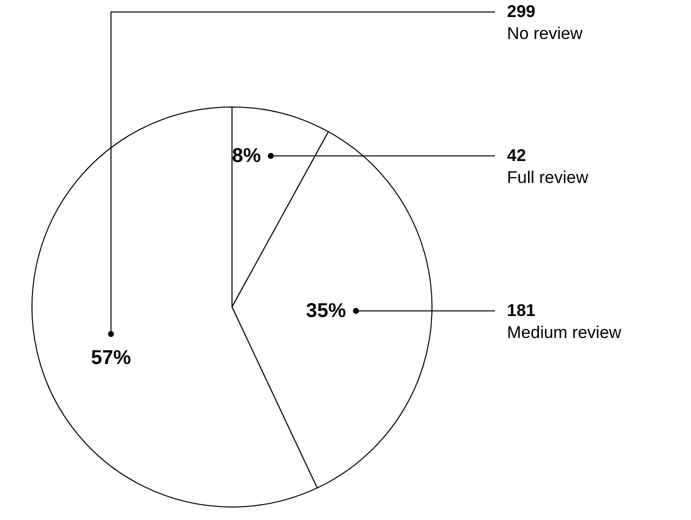 The image size is (691, 520). I want to click on text: 299, so click(521, 11).